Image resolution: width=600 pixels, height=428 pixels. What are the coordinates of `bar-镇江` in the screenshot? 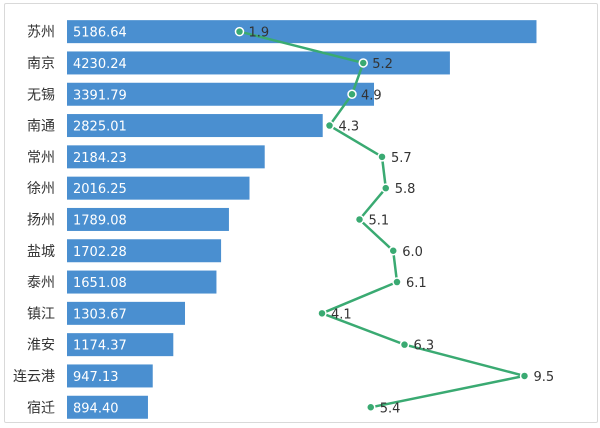 It's located at (126, 313).